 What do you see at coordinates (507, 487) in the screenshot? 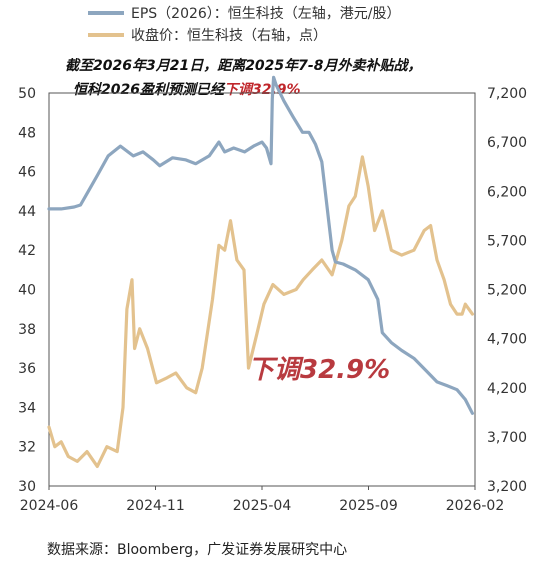
I see `y-right-tick-label: 3,200` at bounding box center [507, 487].